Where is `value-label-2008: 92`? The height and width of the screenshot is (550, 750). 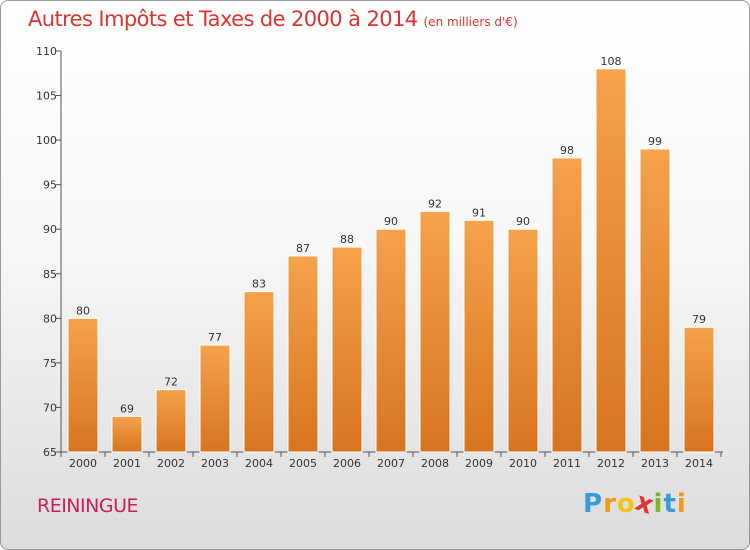
value-label-2008: 92 is located at coordinates (435, 203).